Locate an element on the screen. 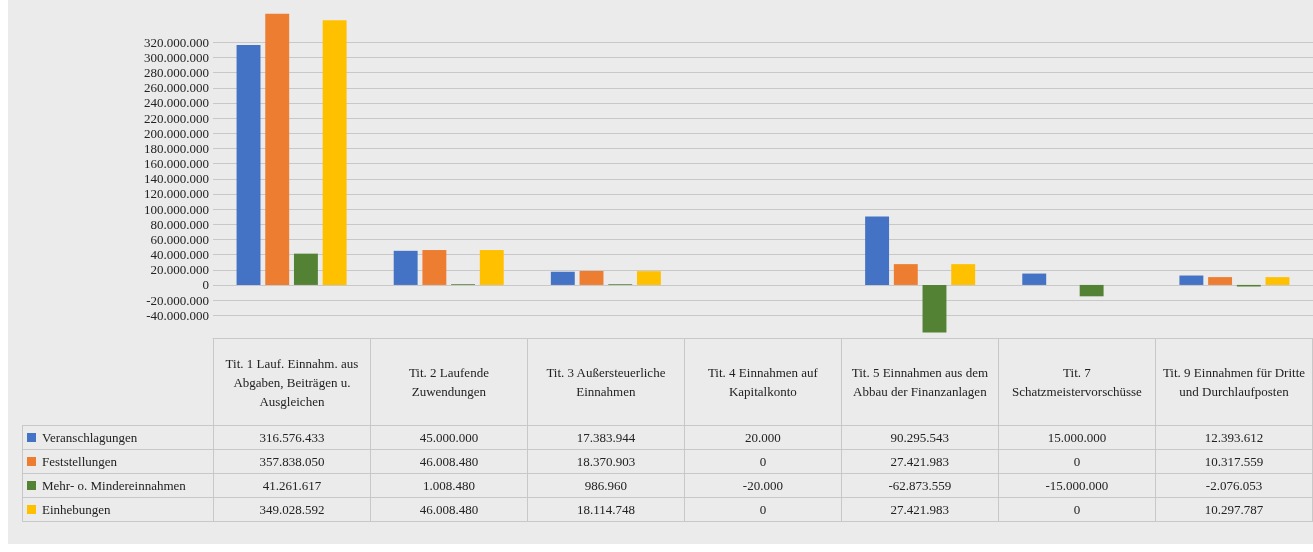 This screenshot has height=552, width=1313. y-tick-label: -40.000.000 is located at coordinates (177, 315).